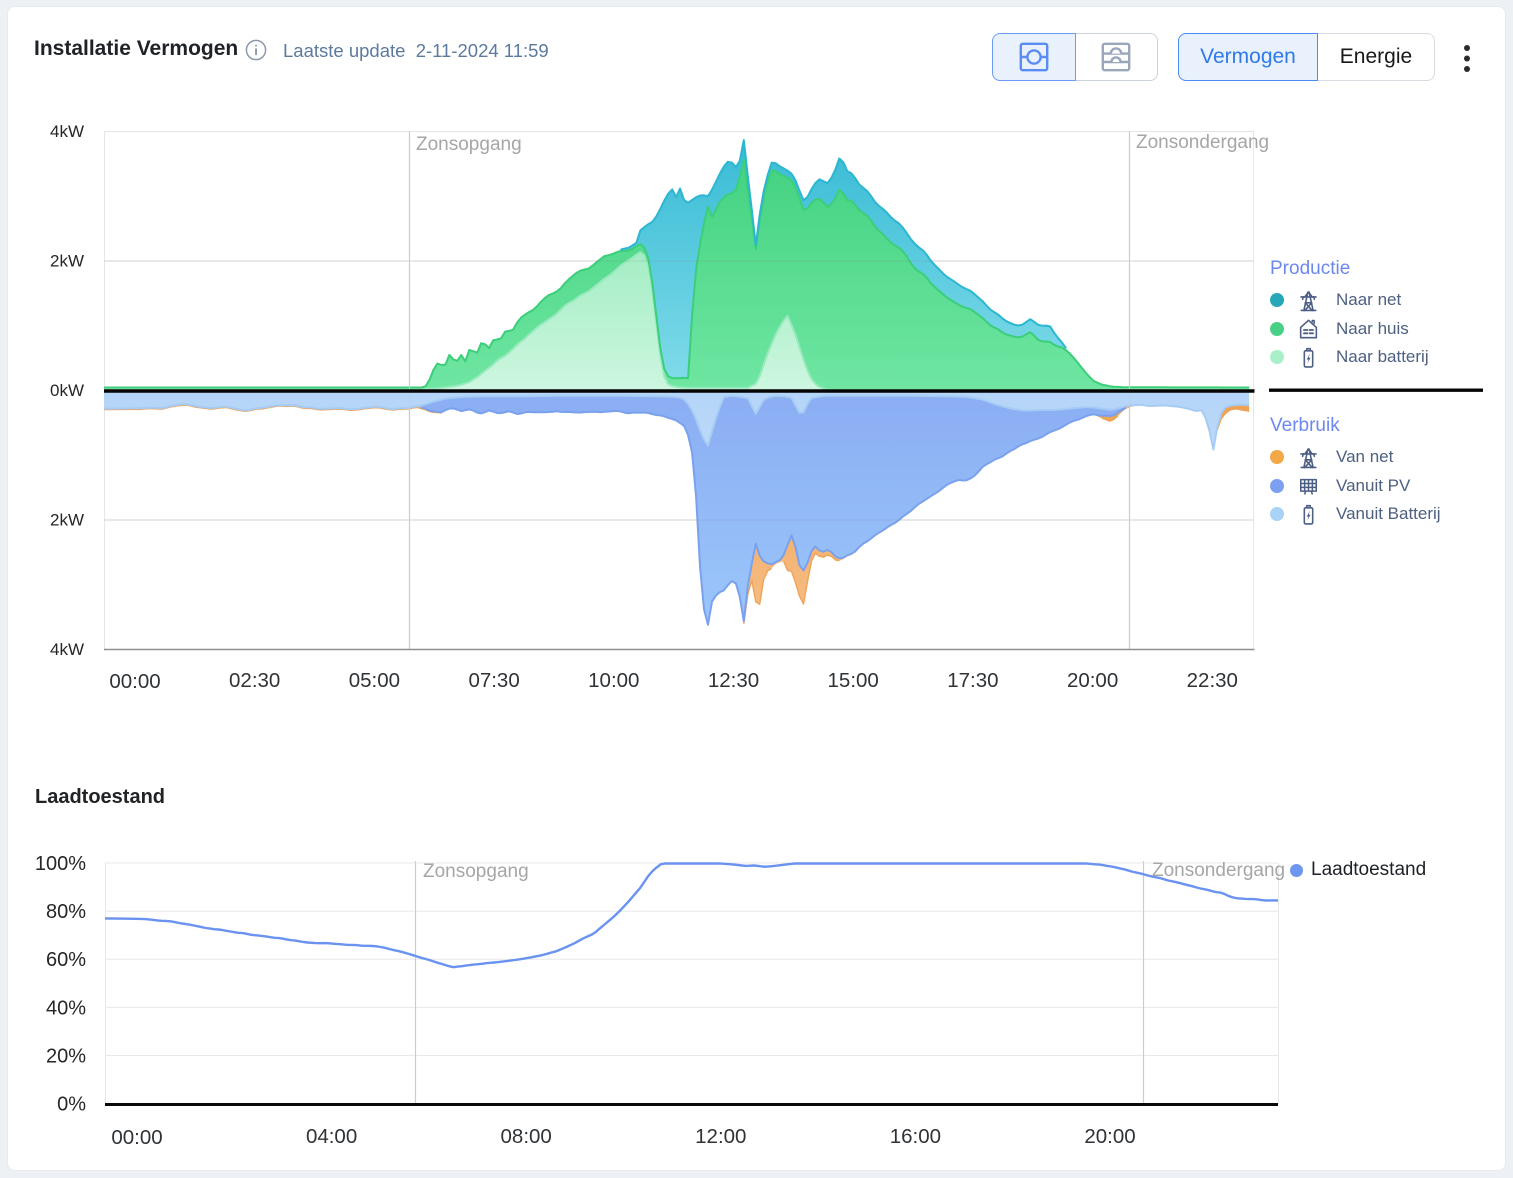  Describe the element at coordinates (972, 680) in the screenshot. I see `svg-text: 17:30` at that location.